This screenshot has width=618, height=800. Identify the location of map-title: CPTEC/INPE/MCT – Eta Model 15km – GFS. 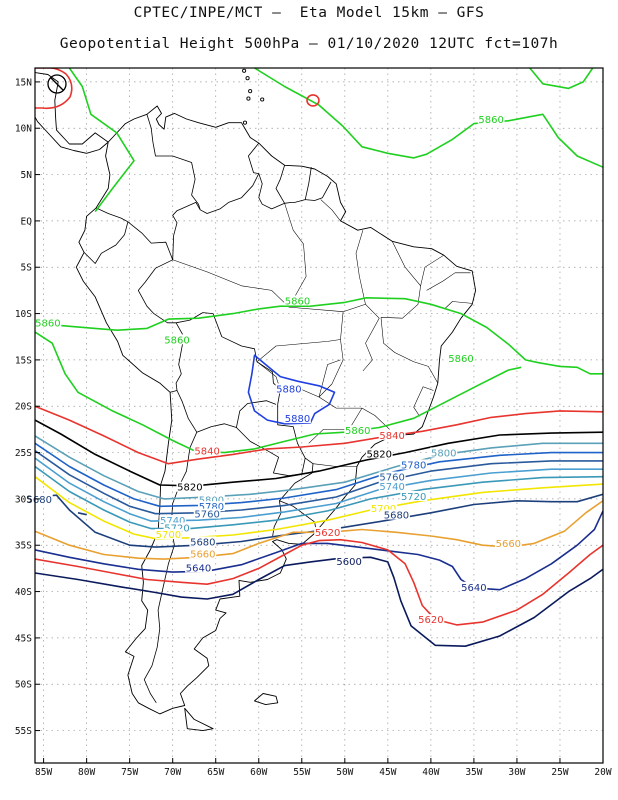
(309, 13).